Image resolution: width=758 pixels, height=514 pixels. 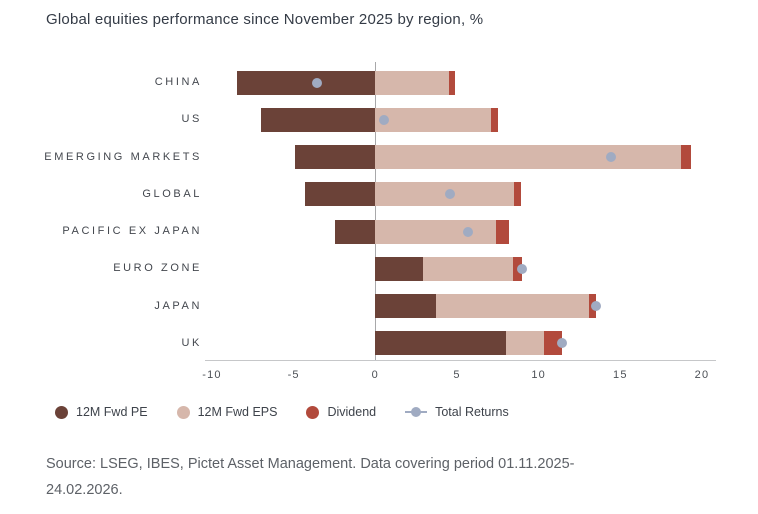 I want to click on x-tick-label: 5, so click(x=457, y=375).